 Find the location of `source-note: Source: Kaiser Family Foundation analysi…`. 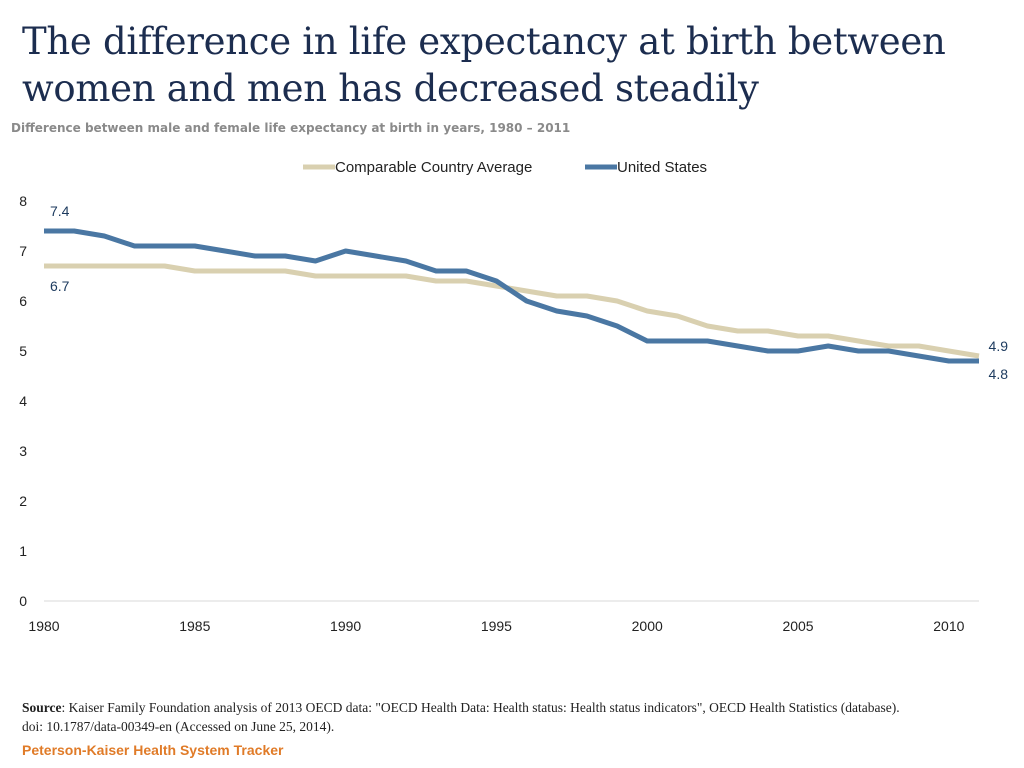

source-note: Source: Kaiser Family Foundation analysi… is located at coordinates (472, 717).